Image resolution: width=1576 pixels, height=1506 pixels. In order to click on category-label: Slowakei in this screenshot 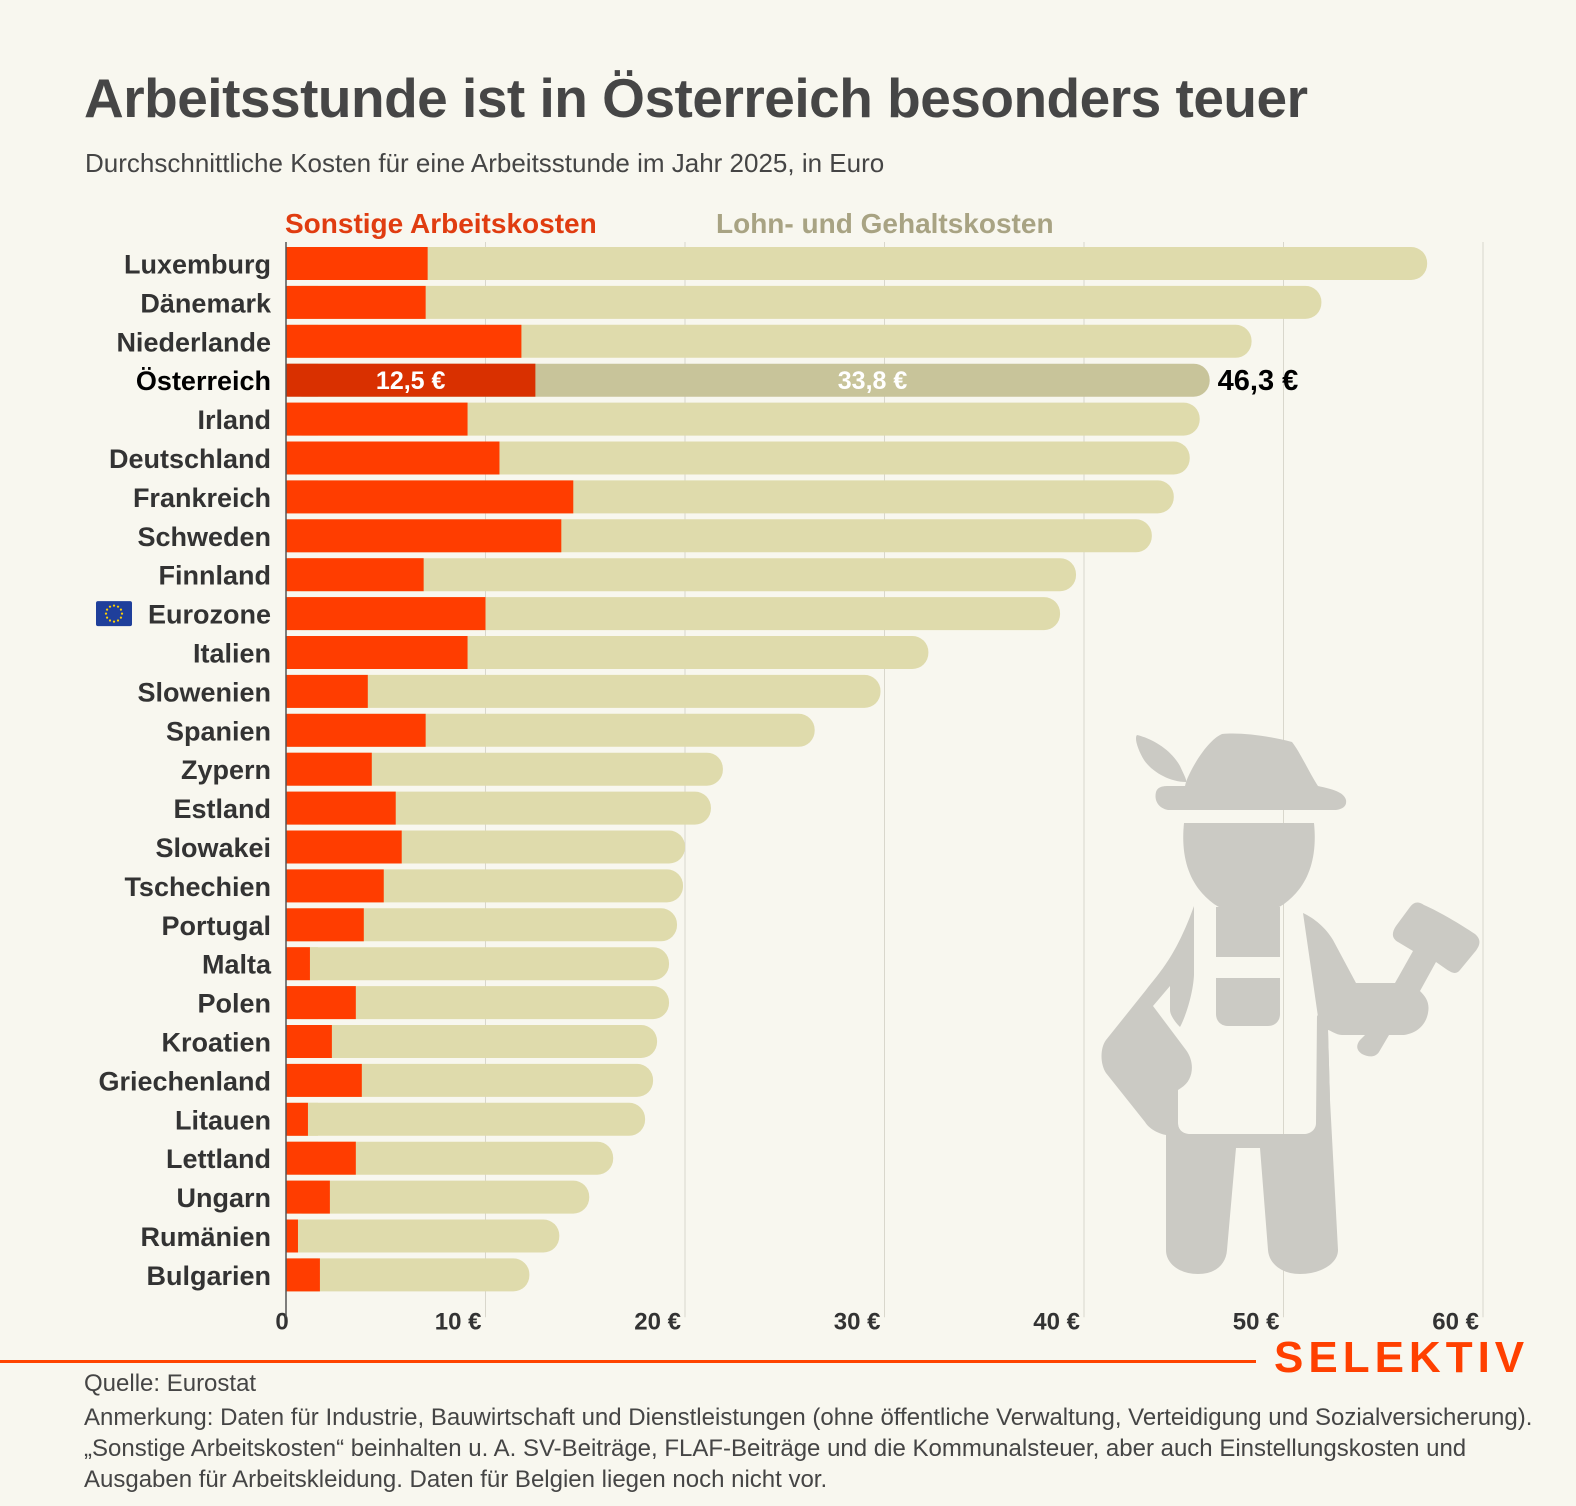, I will do `click(213, 848)`.